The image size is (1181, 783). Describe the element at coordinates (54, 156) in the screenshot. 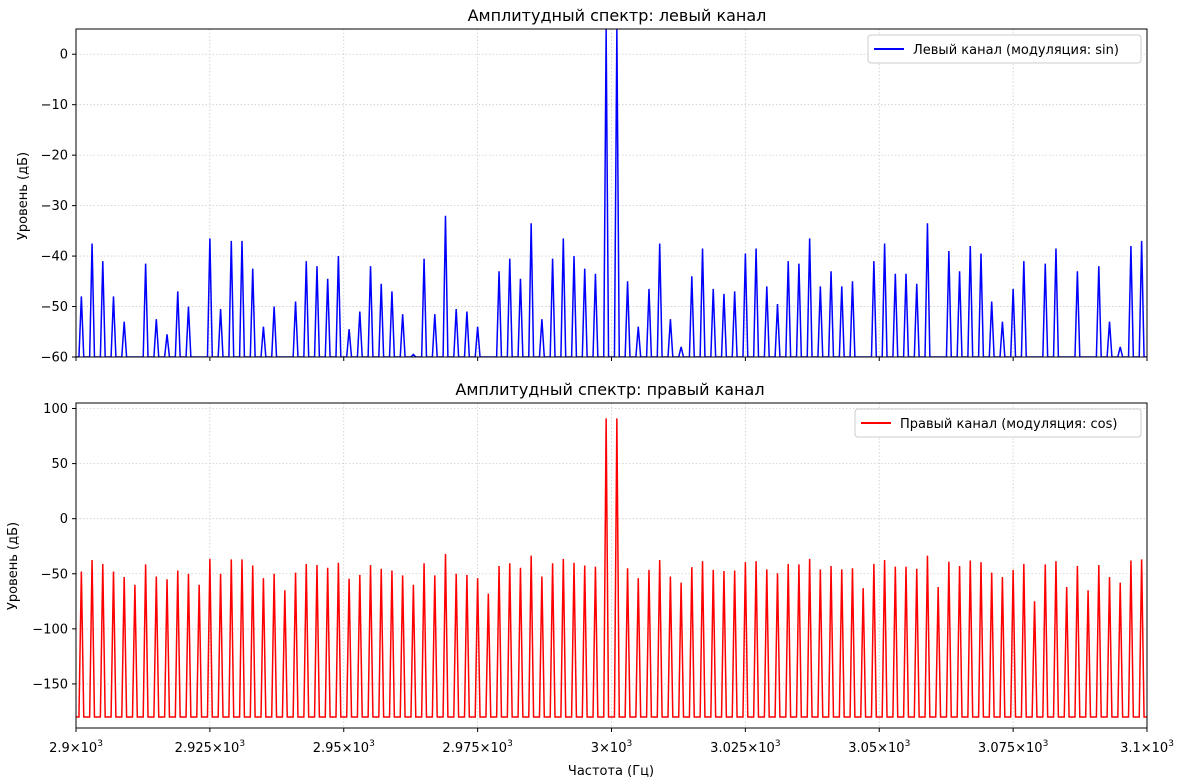

I see `left-channel-ytick-label: −20` at that location.